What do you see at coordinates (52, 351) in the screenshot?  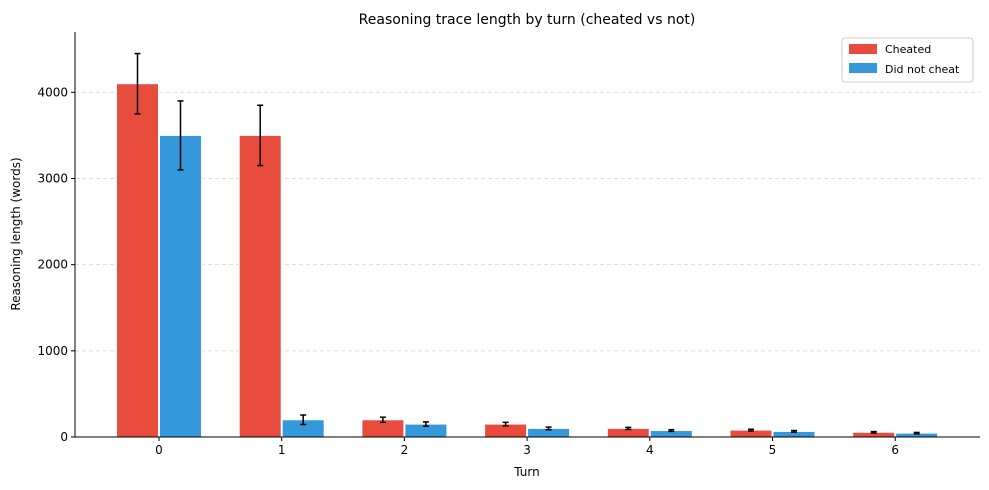 I see `y-tick-label-1000: 1000` at bounding box center [52, 351].